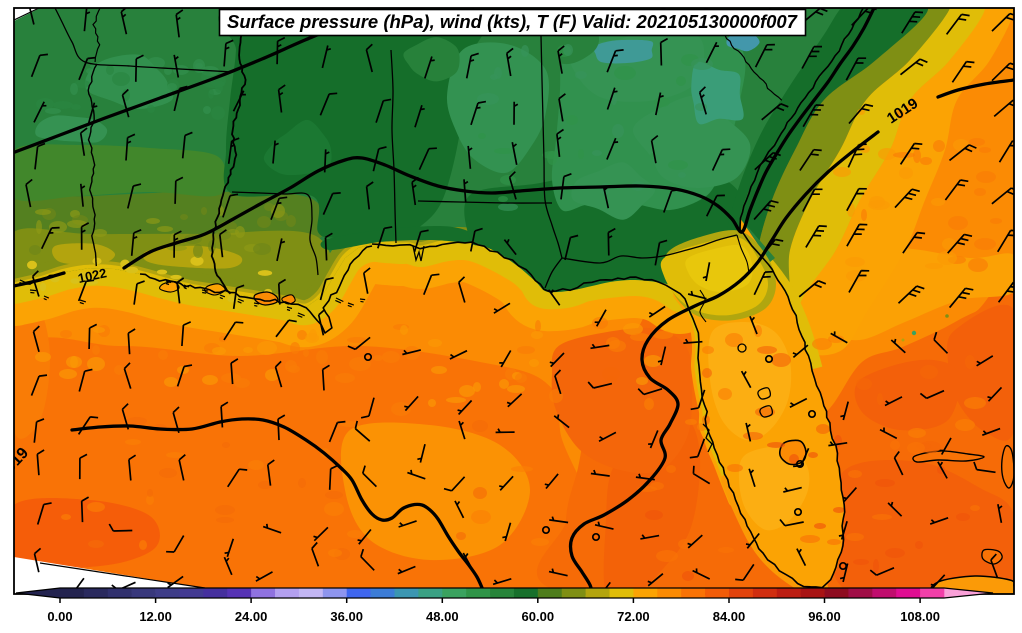 The image size is (1022, 633). I want to click on svg-text: 24.00, so click(251, 616).